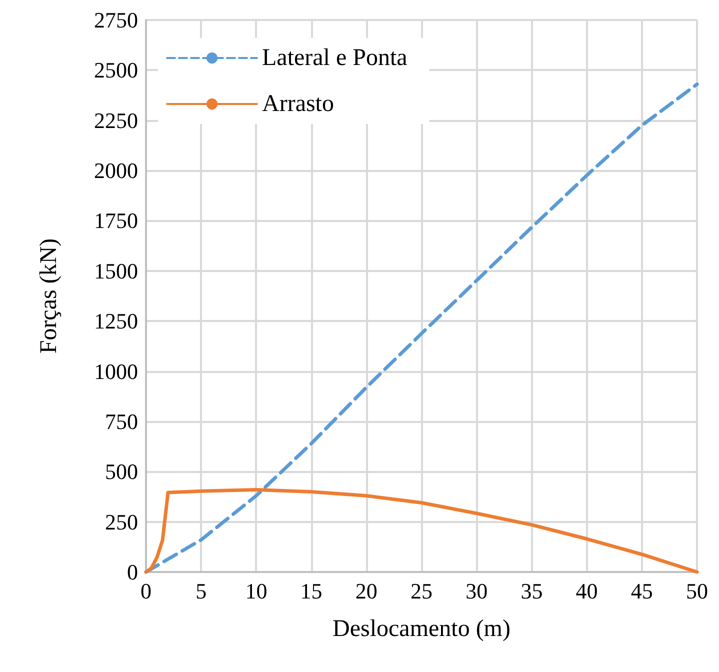 Image resolution: width=719 pixels, height=672 pixels. What do you see at coordinates (477, 591) in the screenshot?
I see `x-tick-label: 30` at bounding box center [477, 591].